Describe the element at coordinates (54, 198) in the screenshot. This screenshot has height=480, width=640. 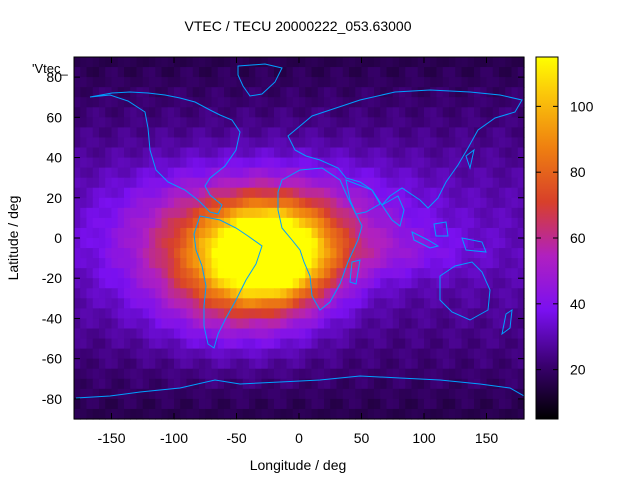
I see `y-tick-label: 20` at that location.